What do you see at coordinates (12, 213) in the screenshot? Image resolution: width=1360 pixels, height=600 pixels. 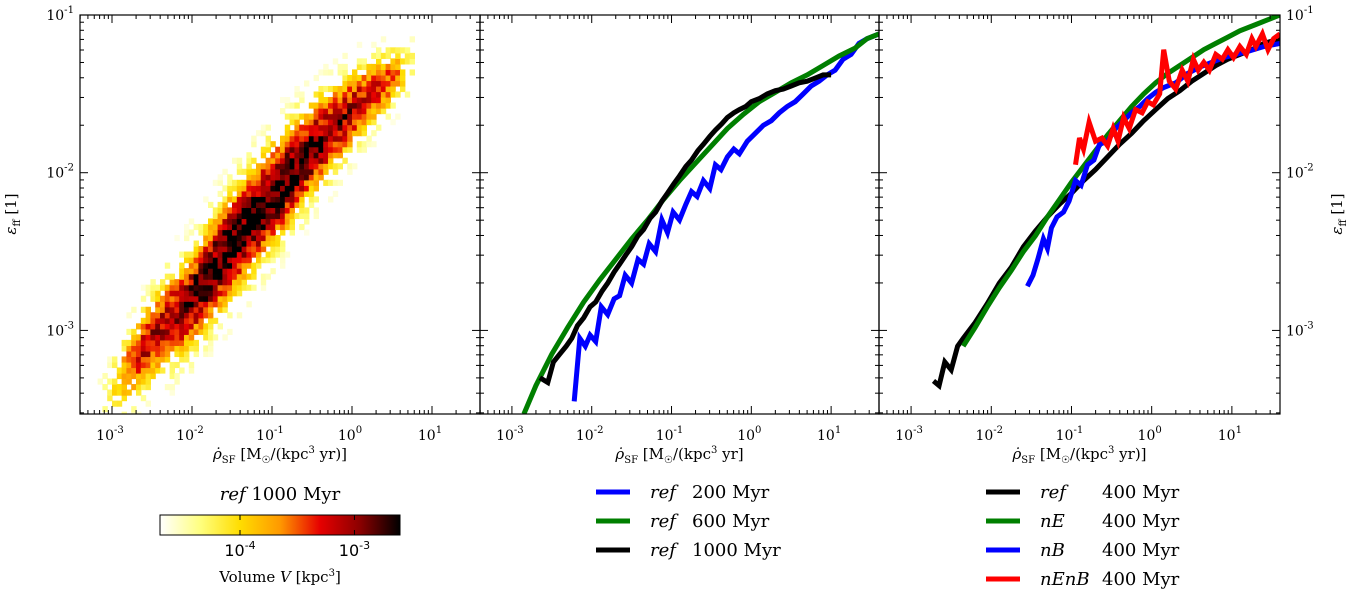 I see `y-axis-label-left: εff [1]` at bounding box center [12, 213].